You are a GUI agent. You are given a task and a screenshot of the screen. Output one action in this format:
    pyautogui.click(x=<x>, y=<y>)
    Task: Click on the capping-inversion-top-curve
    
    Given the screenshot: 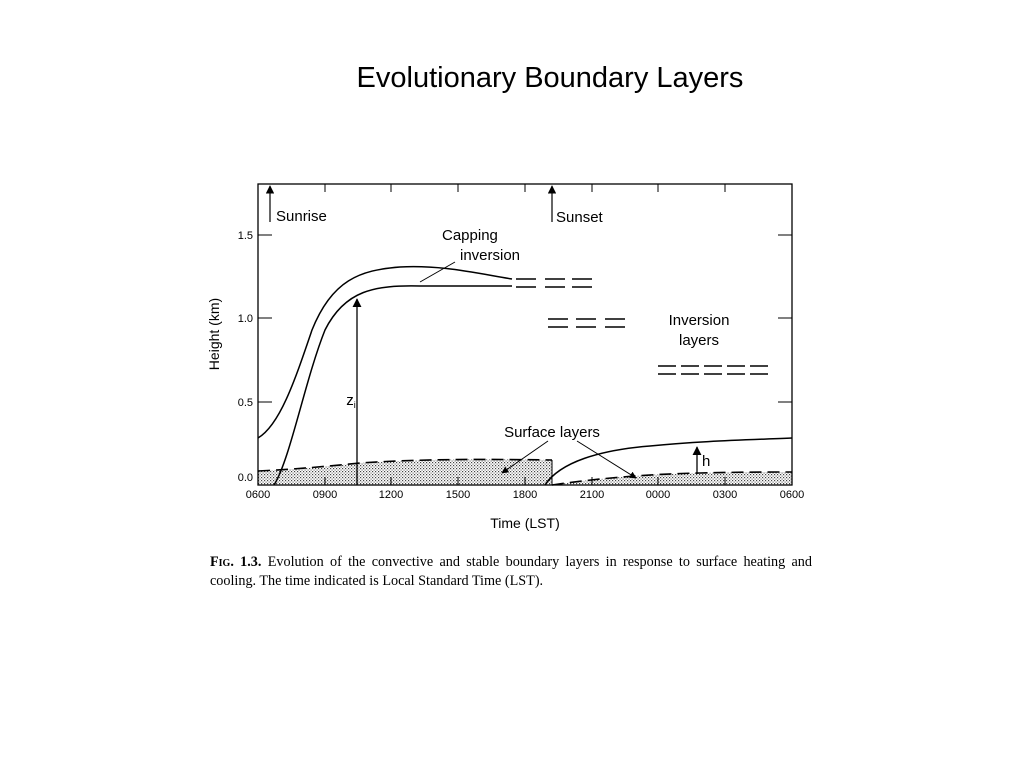 What is the action you would take?
    pyautogui.click(x=385, y=352)
    